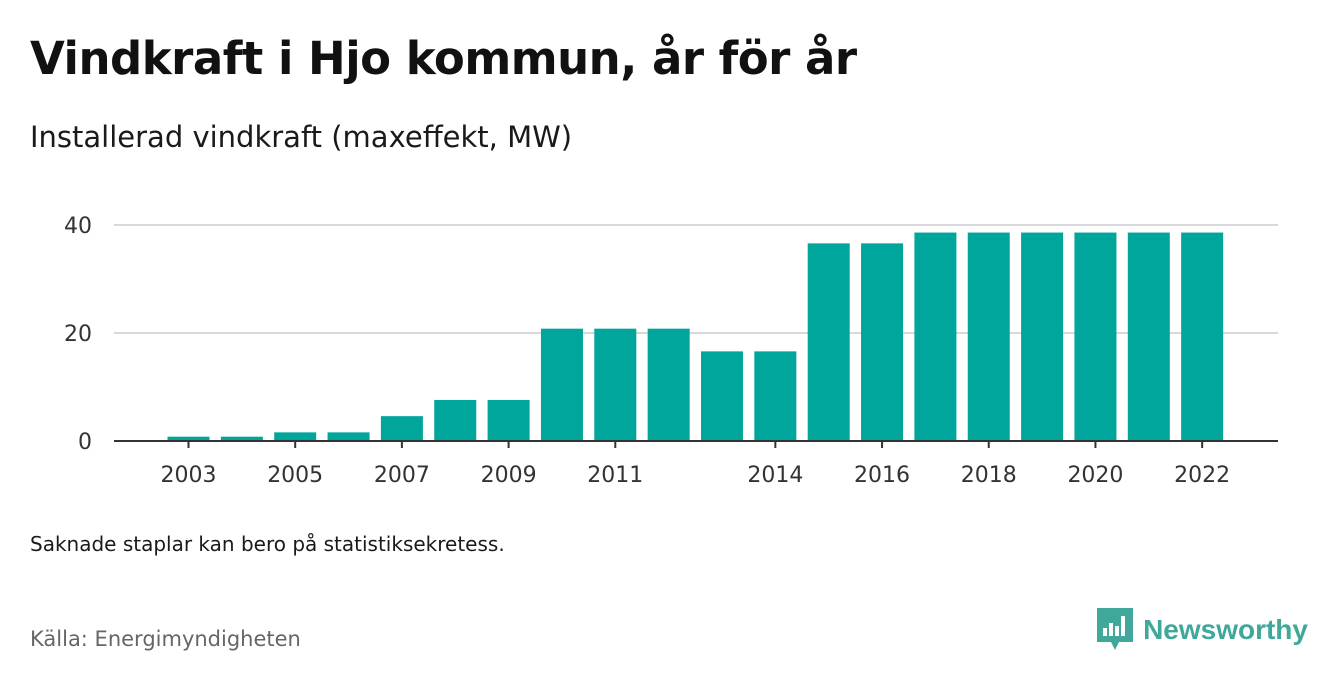  I want to click on chart-subtitle: Installerad vindkraft (maxeffekt, MW), so click(301, 137).